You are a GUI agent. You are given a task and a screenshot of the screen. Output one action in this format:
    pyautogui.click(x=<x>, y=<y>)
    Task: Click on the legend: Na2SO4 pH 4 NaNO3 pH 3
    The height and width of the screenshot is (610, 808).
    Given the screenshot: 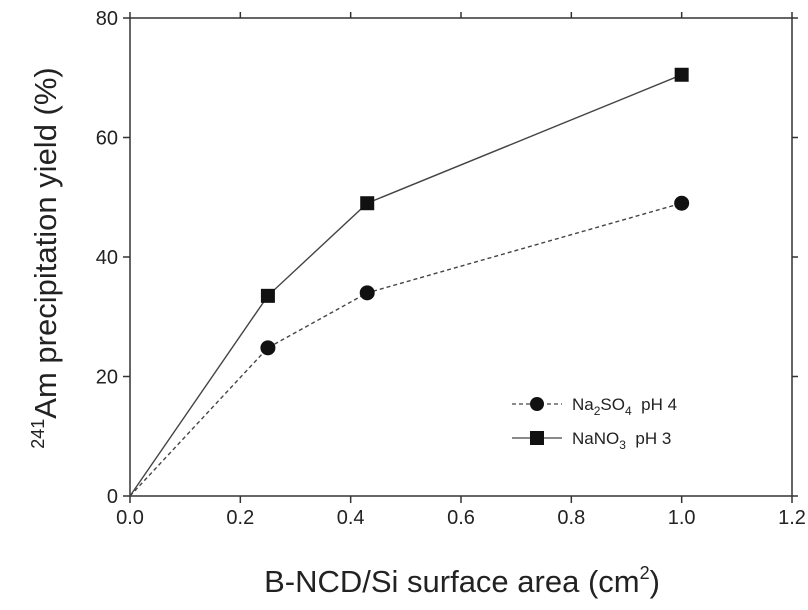 What is the action you would take?
    pyautogui.click(x=594, y=423)
    